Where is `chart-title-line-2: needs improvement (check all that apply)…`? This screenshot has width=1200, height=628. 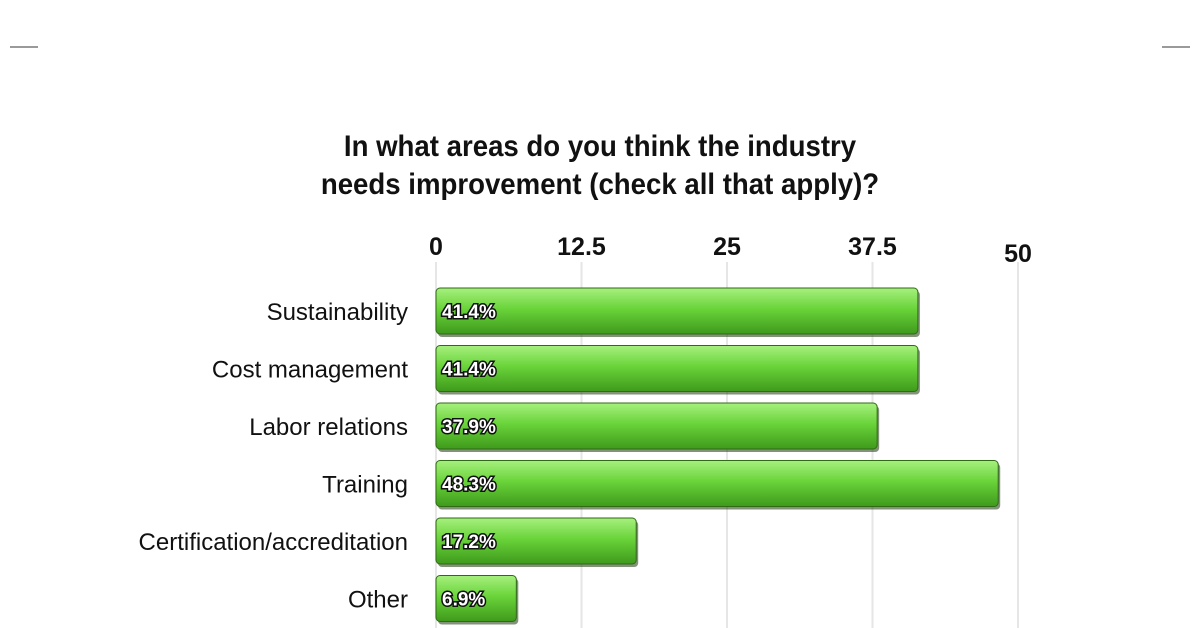 chart-title-line-2: needs improvement (check all that apply)… is located at coordinates (600, 184).